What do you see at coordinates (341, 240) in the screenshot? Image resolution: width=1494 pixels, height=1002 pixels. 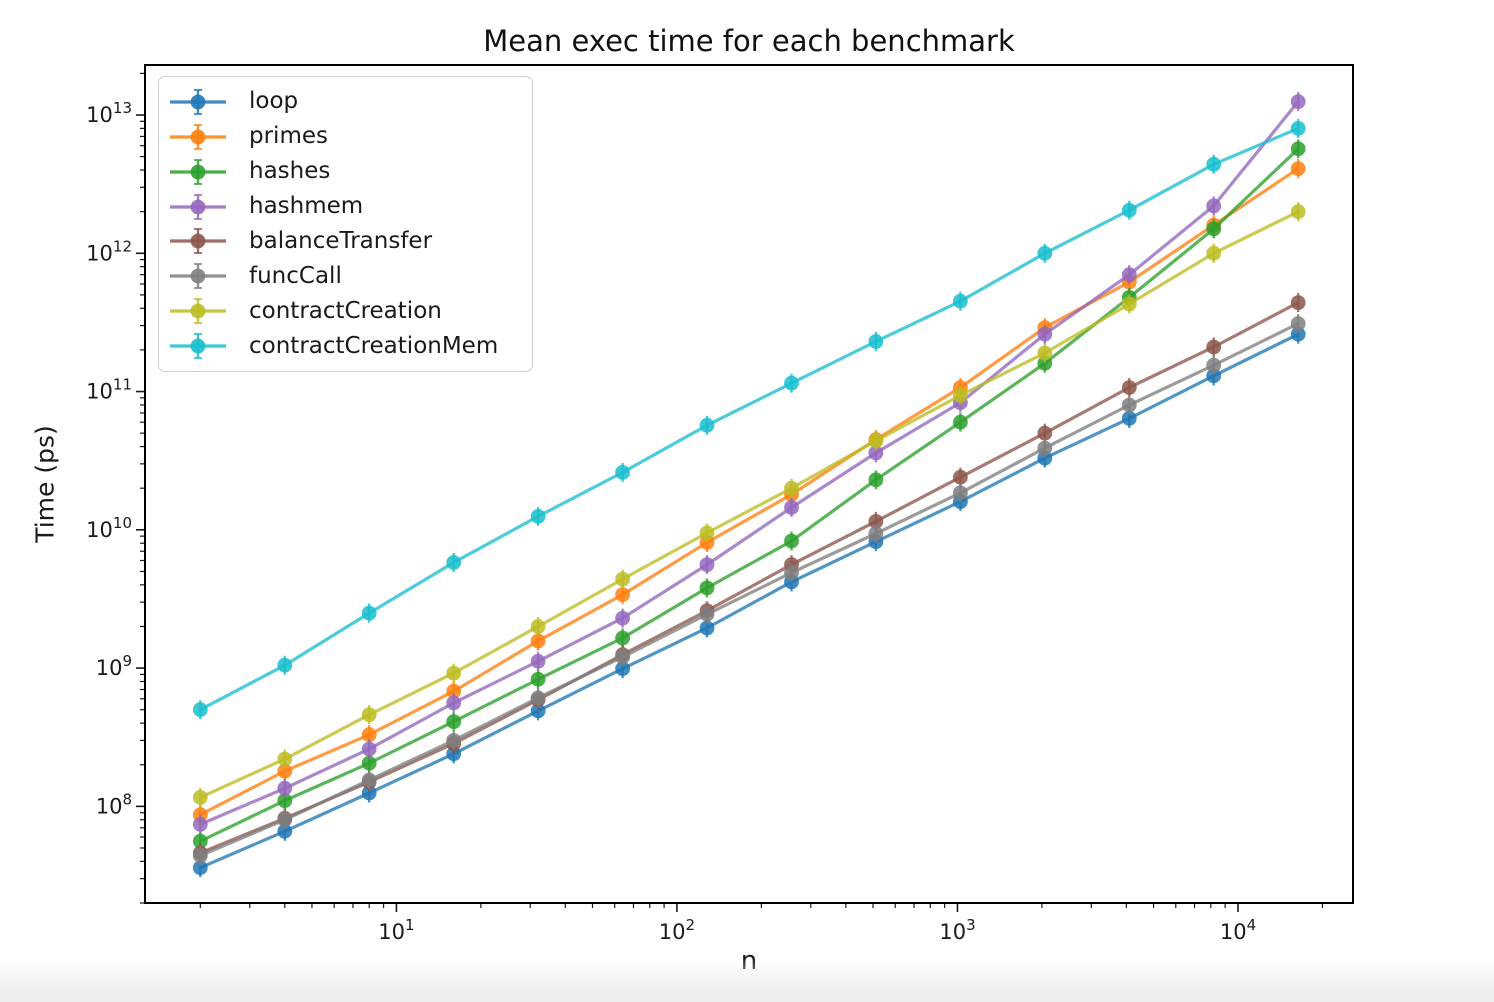 I see `legend-label: balanceTransfer` at bounding box center [341, 240].